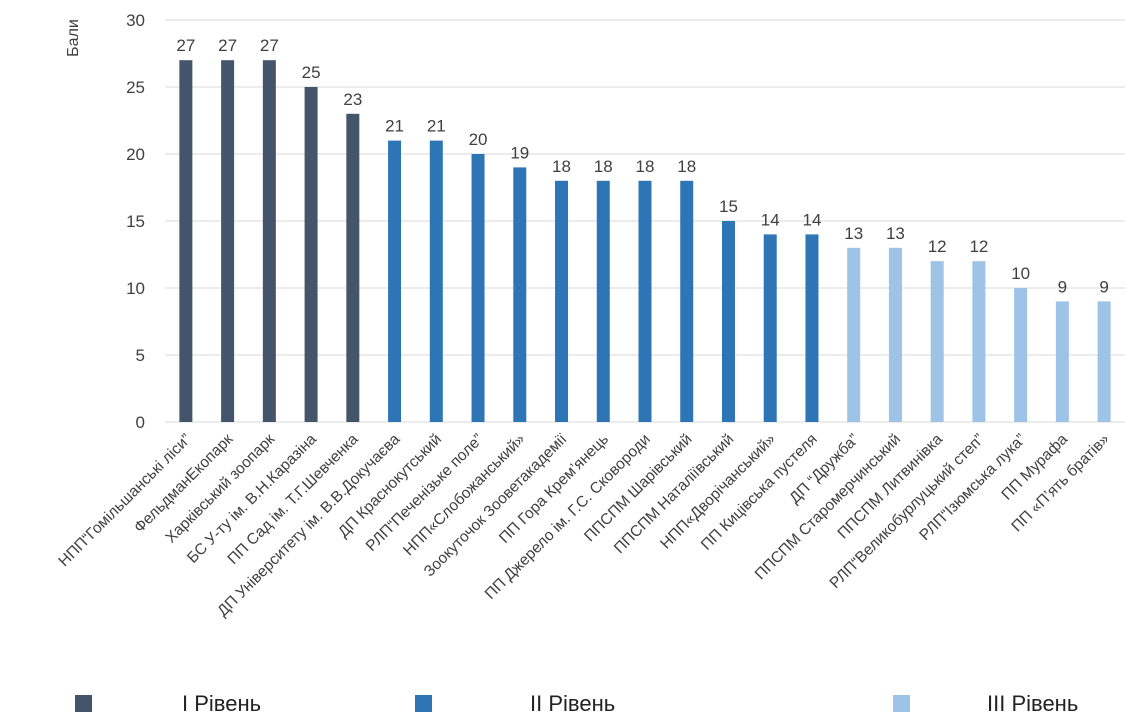 The height and width of the screenshot is (715, 1125). I want to click on legend-label-level-2: II Рівень, so click(572, 703).